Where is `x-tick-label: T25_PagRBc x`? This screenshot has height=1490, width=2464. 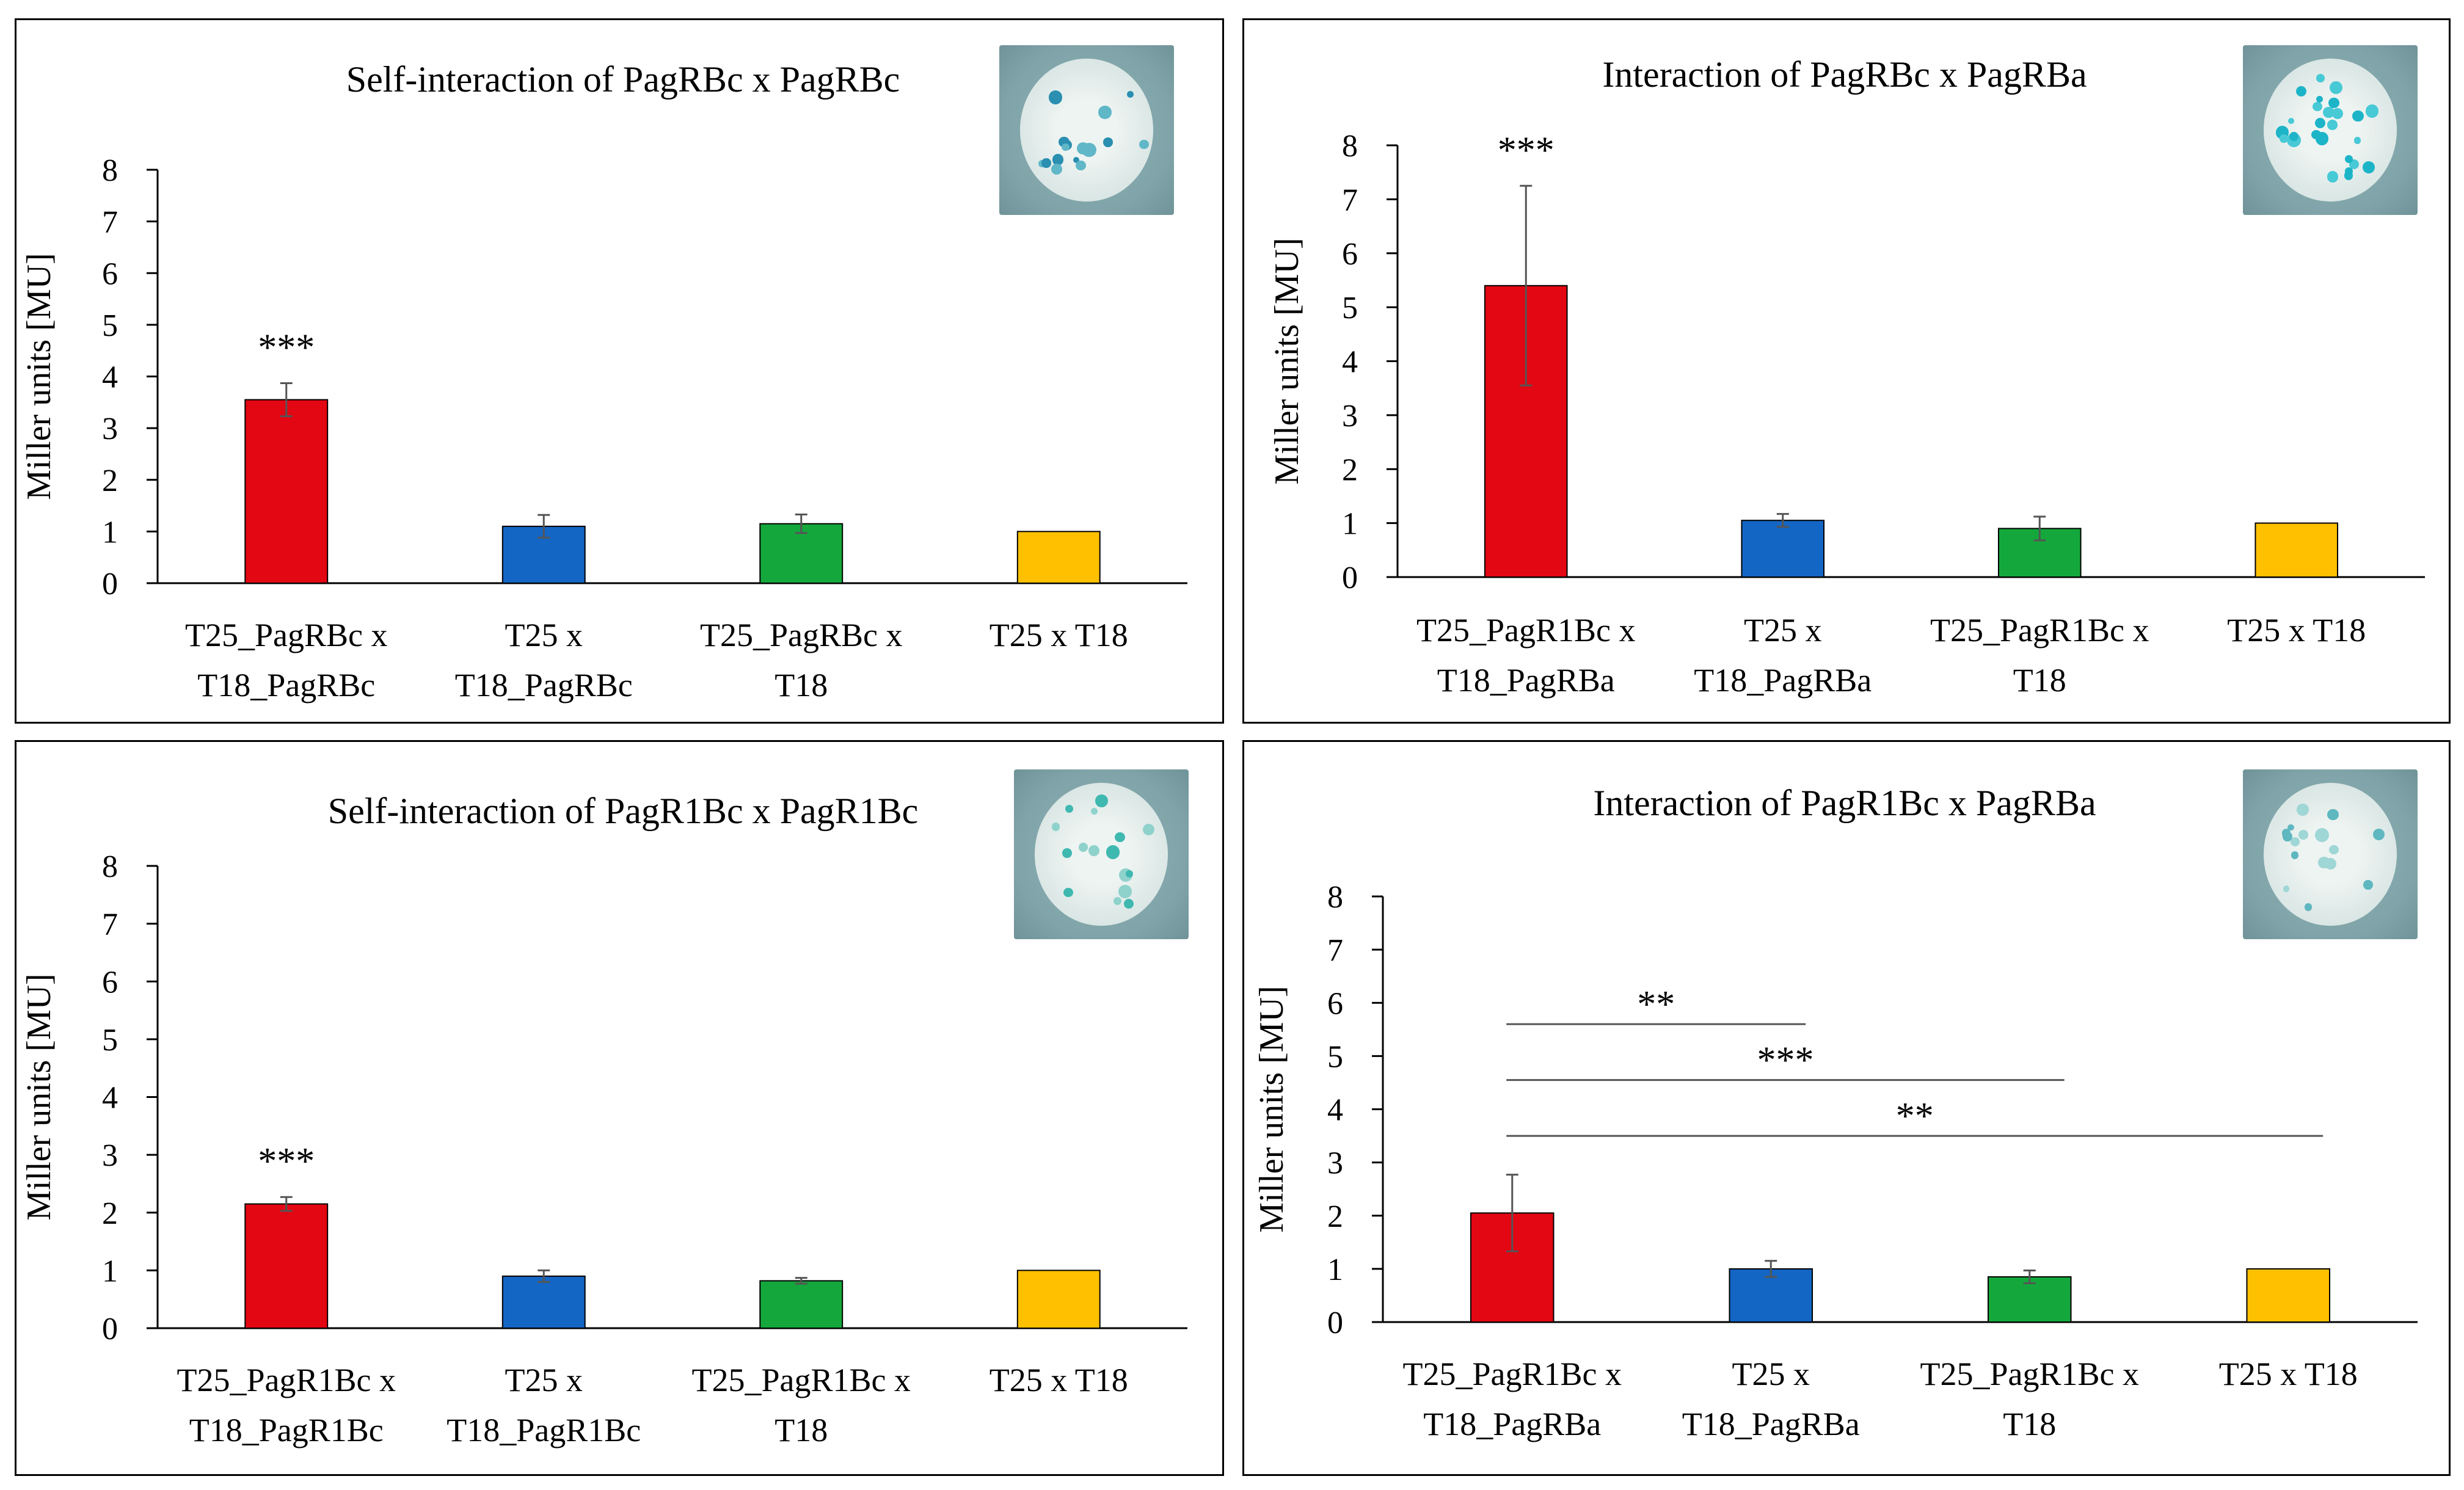
x-tick-label: T25_PagRBc x is located at coordinates (802, 635).